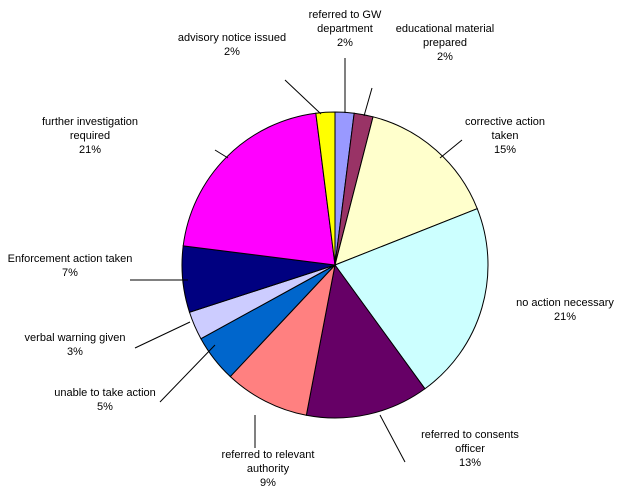  Describe the element at coordinates (232, 45) in the screenshot. I see `slice-label: advisory notice issued 2%` at that location.